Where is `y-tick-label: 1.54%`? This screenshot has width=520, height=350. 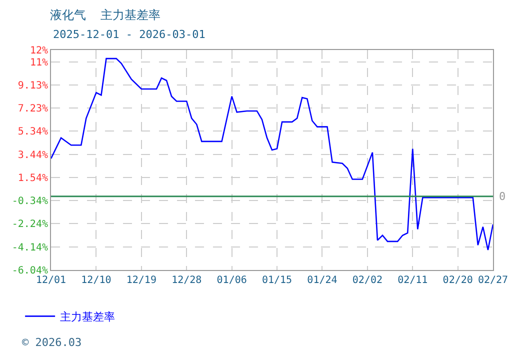 y-tick-label: 1.54% is located at coordinates (33, 178).